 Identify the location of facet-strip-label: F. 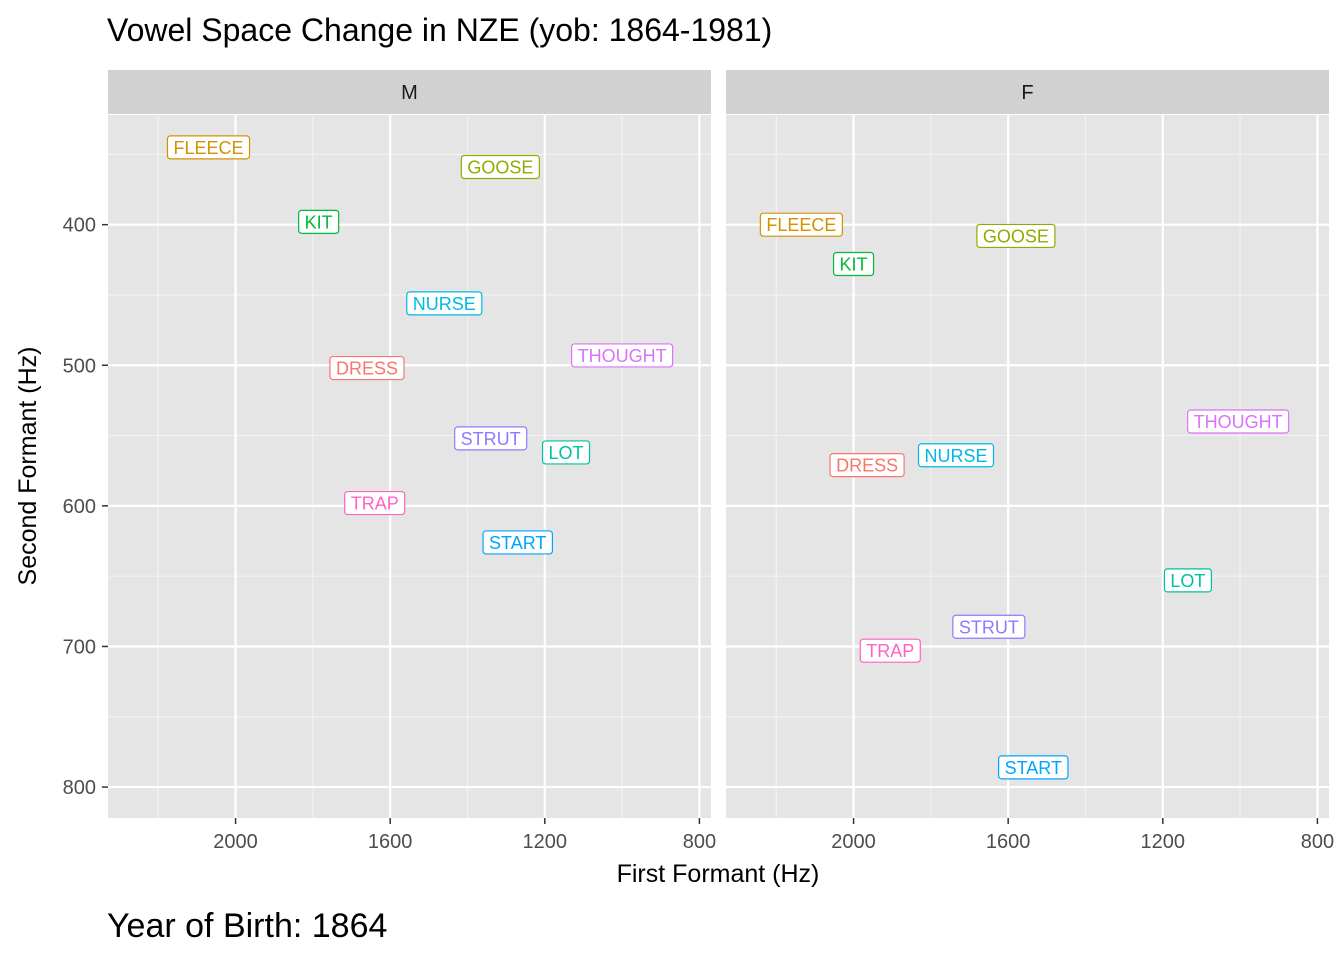
(1027, 93).